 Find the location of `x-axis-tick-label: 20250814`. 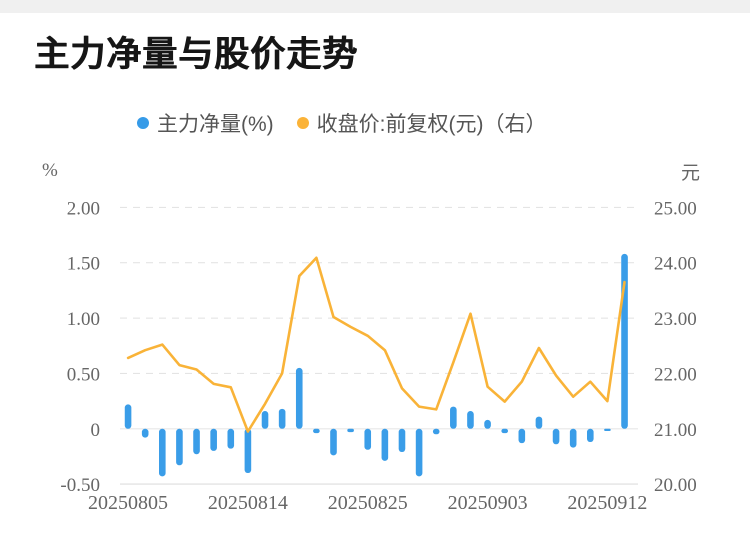

x-axis-tick-label: 20250814 is located at coordinates (248, 503).